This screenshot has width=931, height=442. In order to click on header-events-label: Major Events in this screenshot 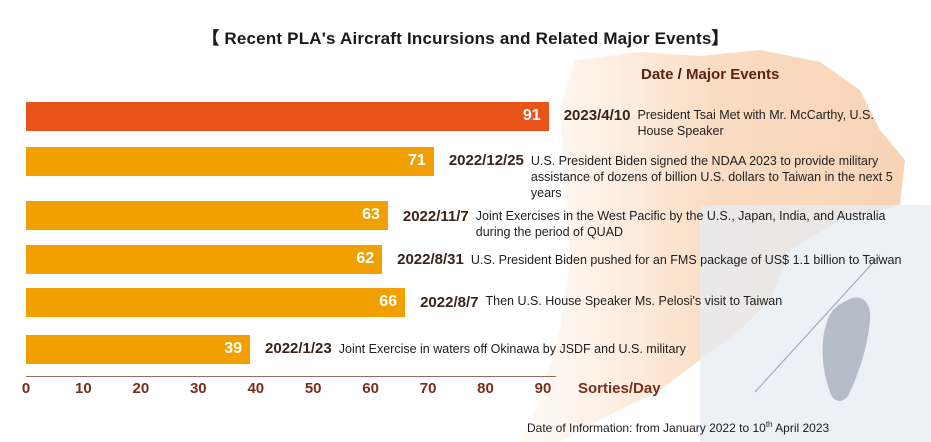, I will do `click(733, 74)`.